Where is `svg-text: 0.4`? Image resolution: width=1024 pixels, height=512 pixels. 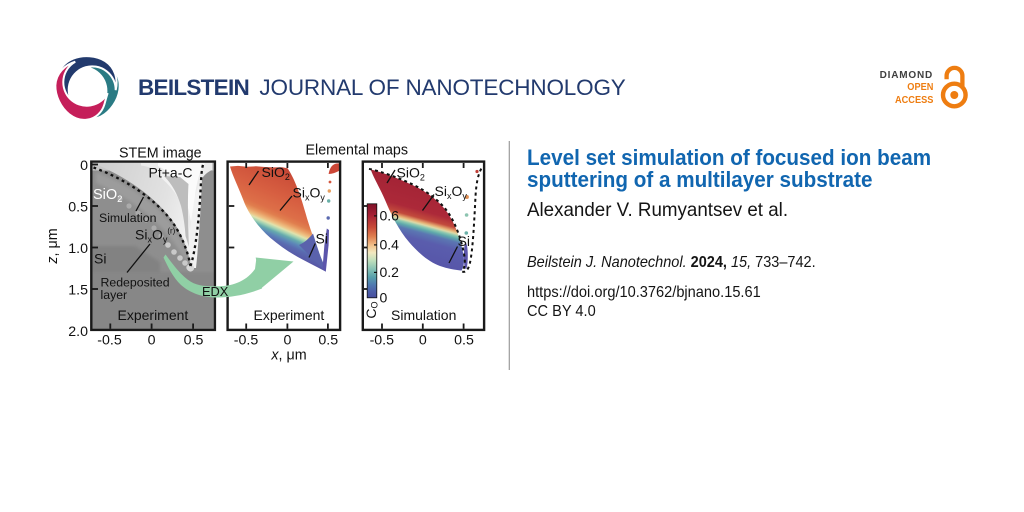
svg-text: 0.4 is located at coordinates (390, 245).